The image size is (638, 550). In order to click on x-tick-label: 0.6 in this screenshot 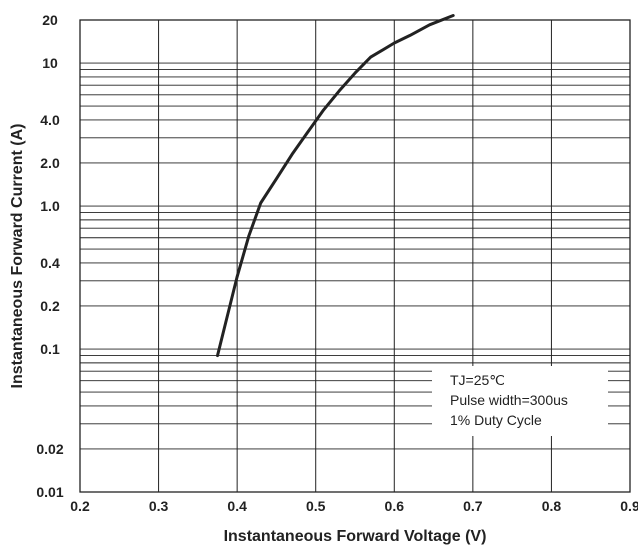, I will do `click(395, 506)`.